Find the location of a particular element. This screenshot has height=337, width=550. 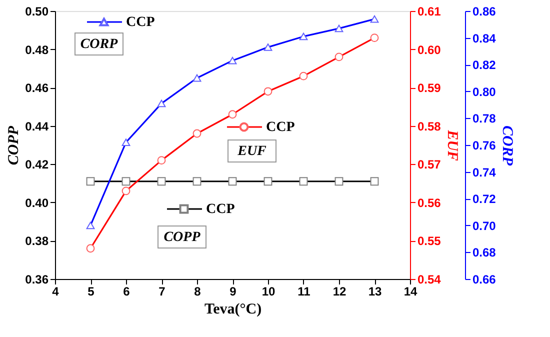

x-tick-label: 5 is located at coordinates (91, 291).